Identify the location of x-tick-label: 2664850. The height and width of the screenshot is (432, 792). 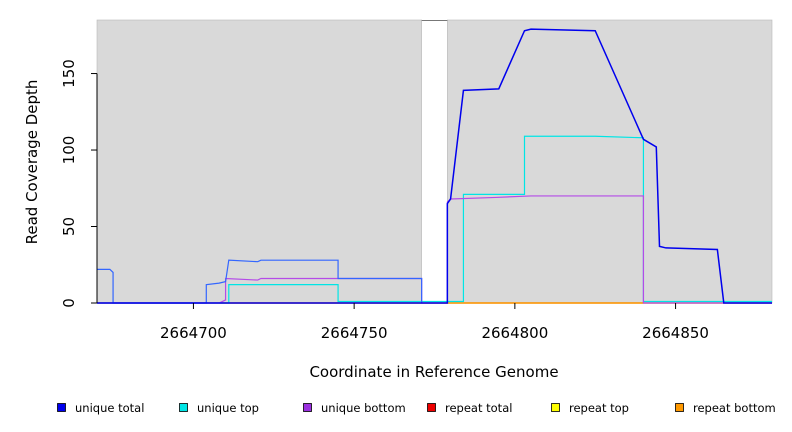
(675, 333).